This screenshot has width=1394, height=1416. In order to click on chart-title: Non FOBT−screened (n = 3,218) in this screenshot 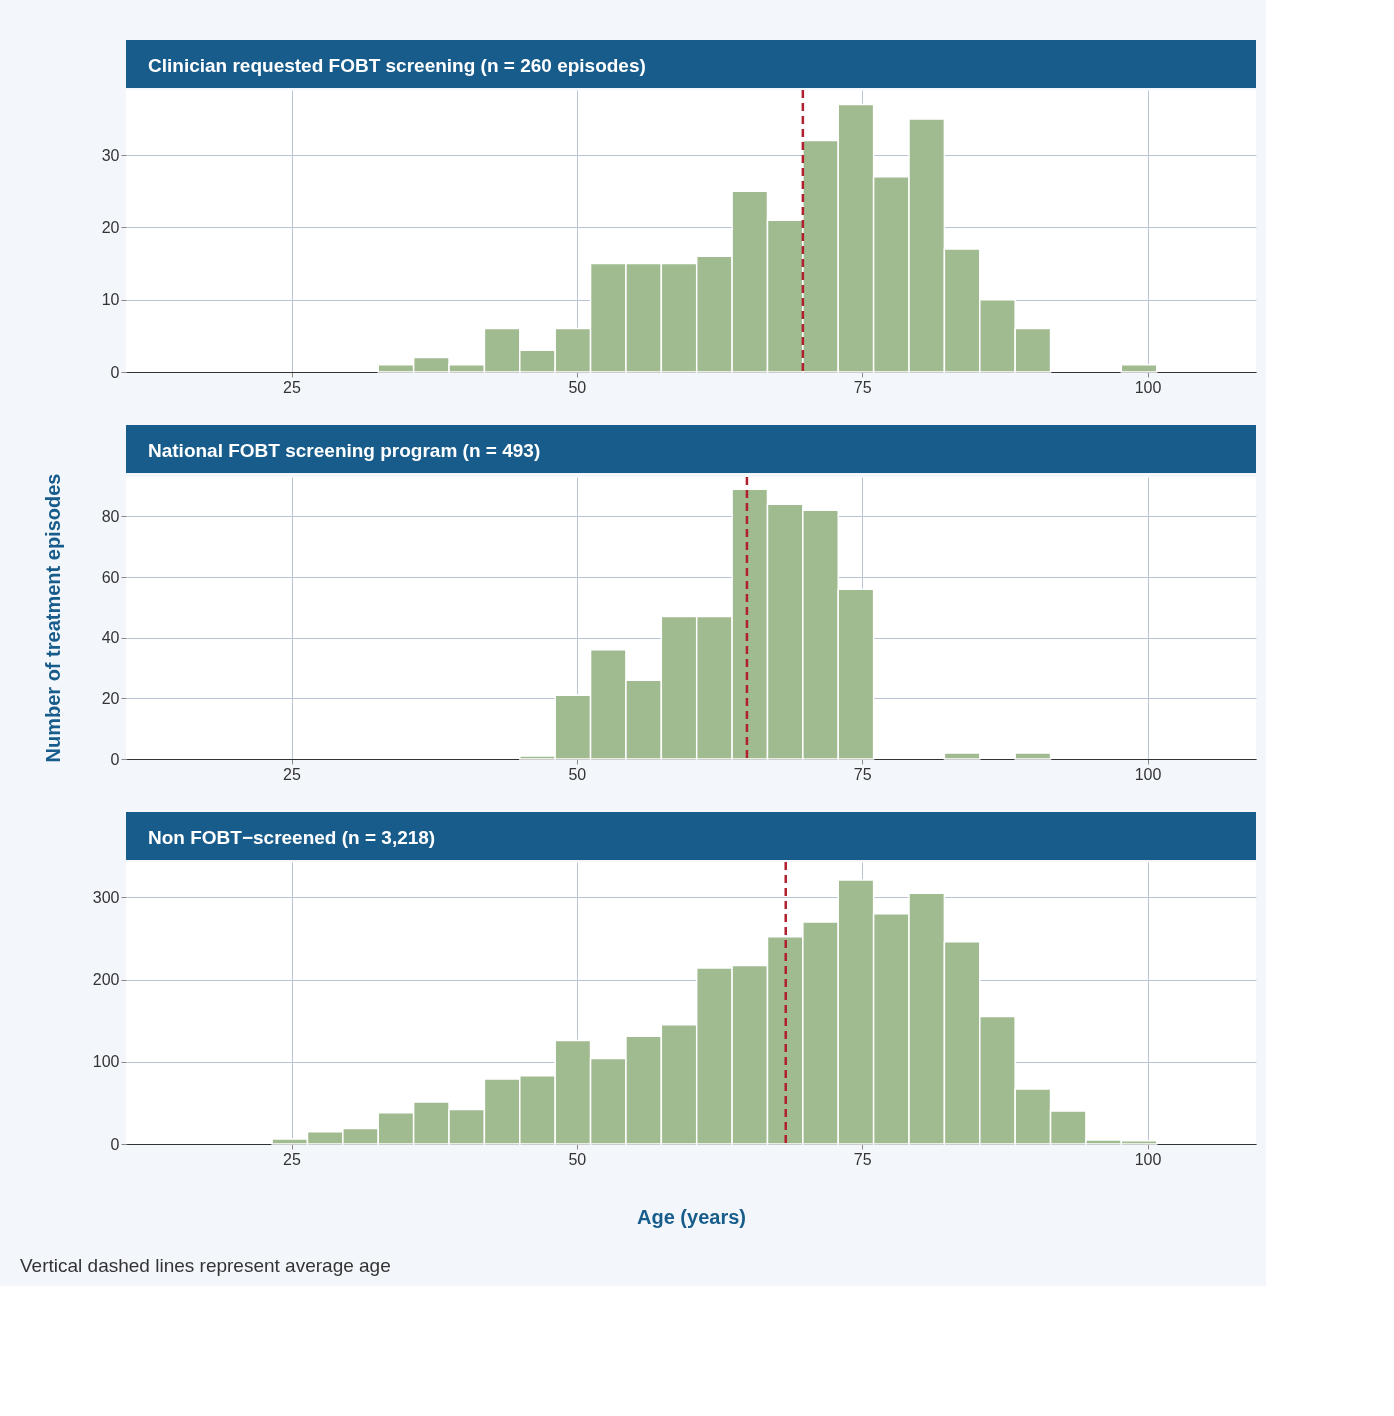, I will do `click(292, 837)`.